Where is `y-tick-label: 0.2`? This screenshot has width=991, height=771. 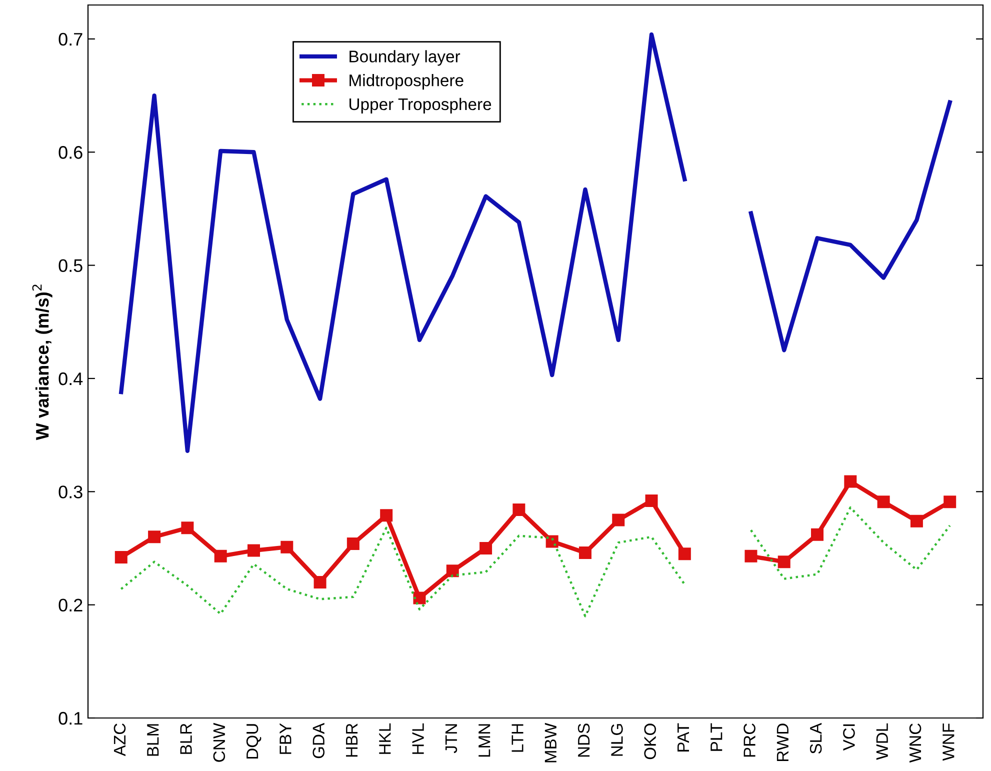 y-tick-label: 0.2 is located at coordinates (70, 605).